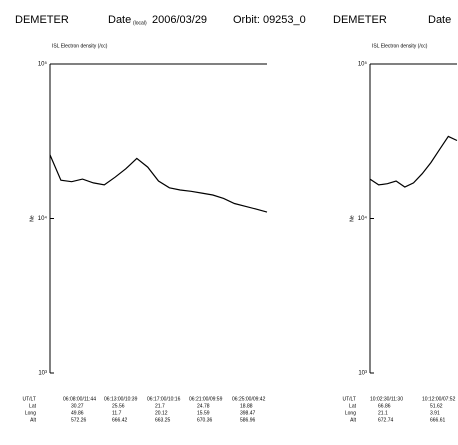 The width and height of the screenshot is (458, 445). I want to click on cell: 66.86, so click(384, 406).